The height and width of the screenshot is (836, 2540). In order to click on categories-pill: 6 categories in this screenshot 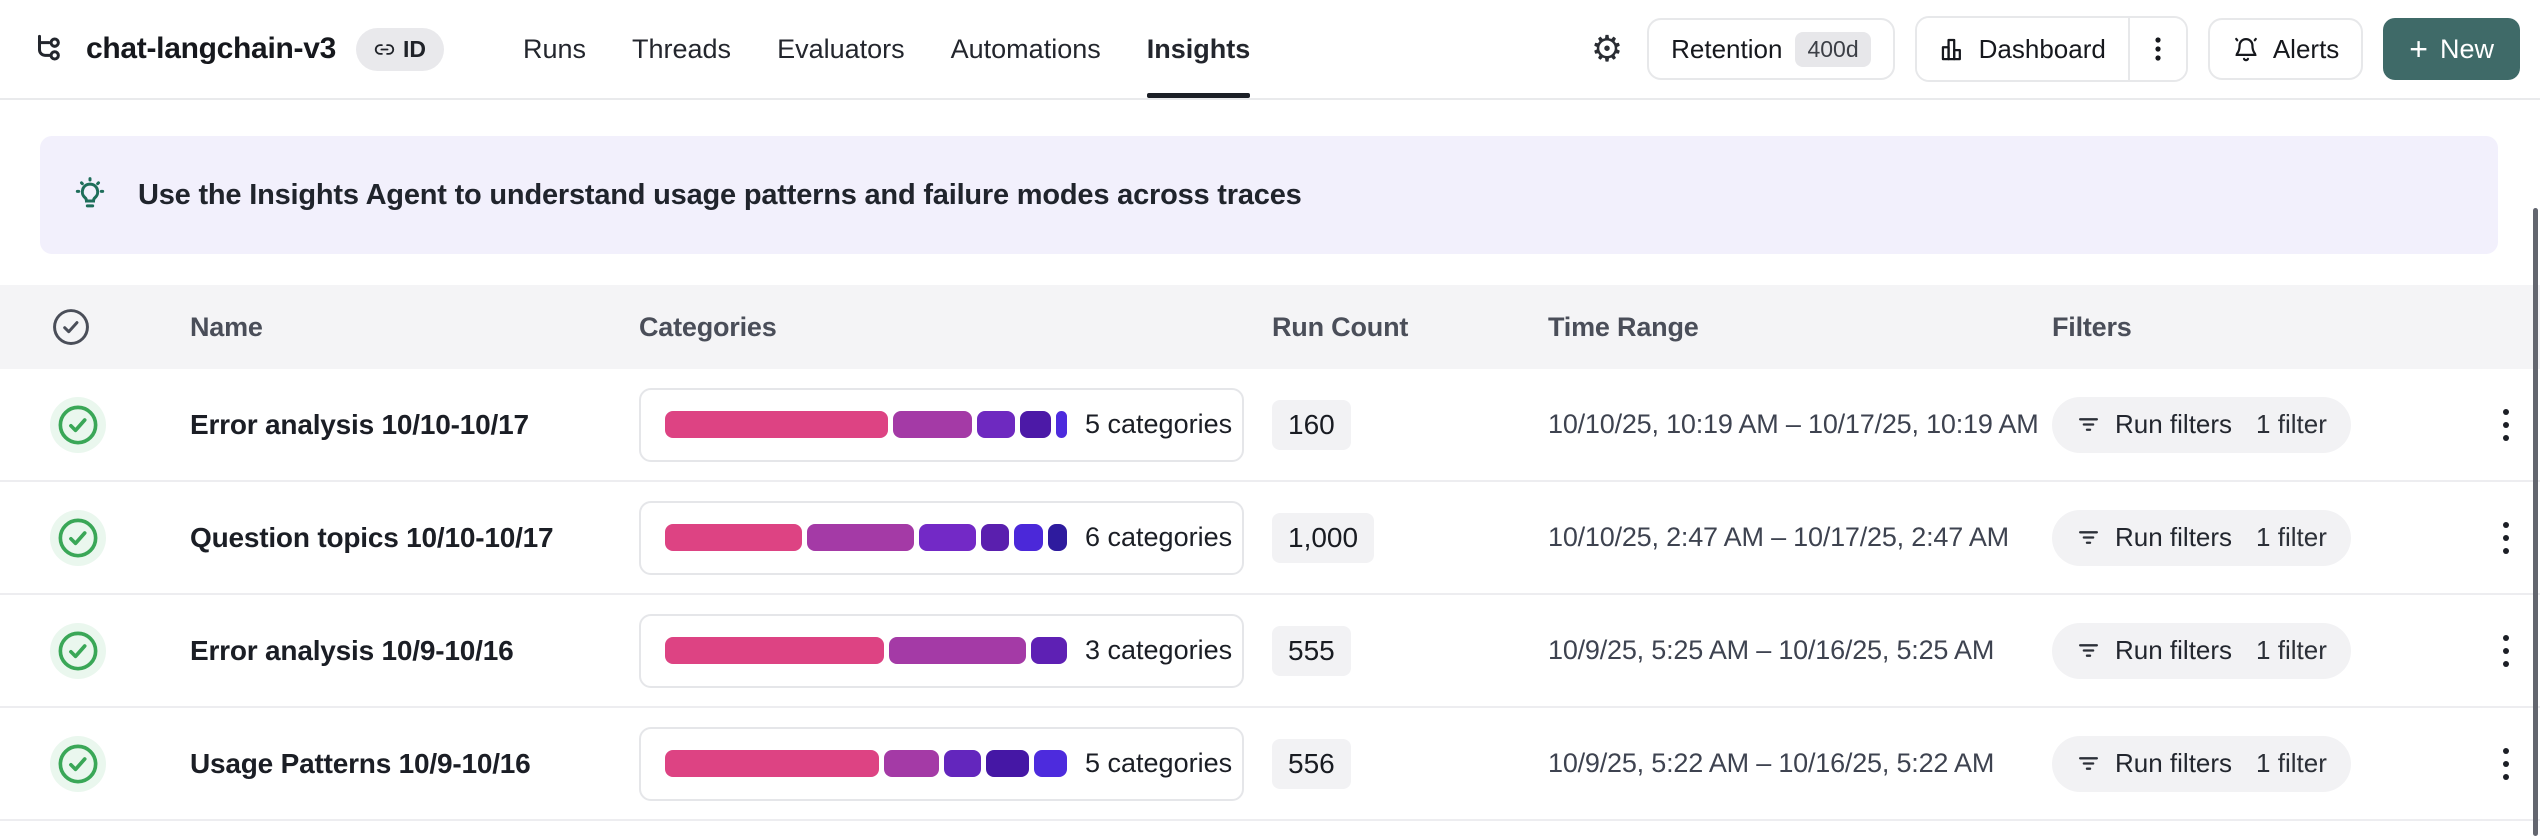, I will do `click(941, 537)`.